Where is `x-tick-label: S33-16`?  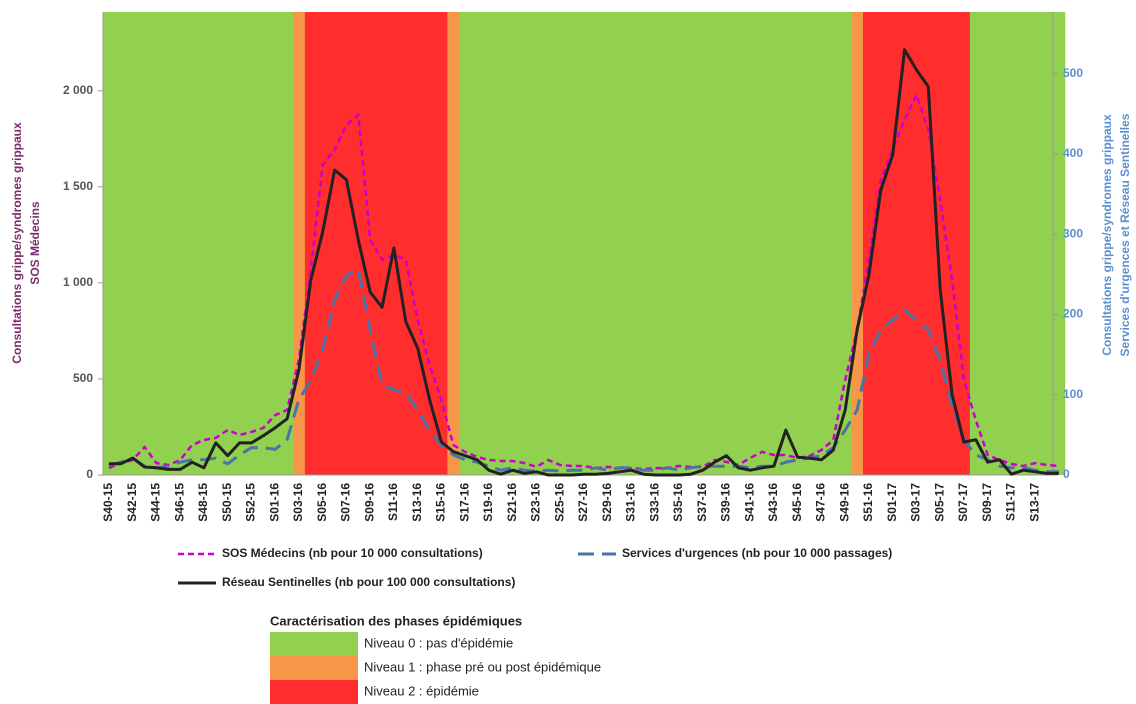
x-tick-label: S33-16 is located at coordinates (654, 502).